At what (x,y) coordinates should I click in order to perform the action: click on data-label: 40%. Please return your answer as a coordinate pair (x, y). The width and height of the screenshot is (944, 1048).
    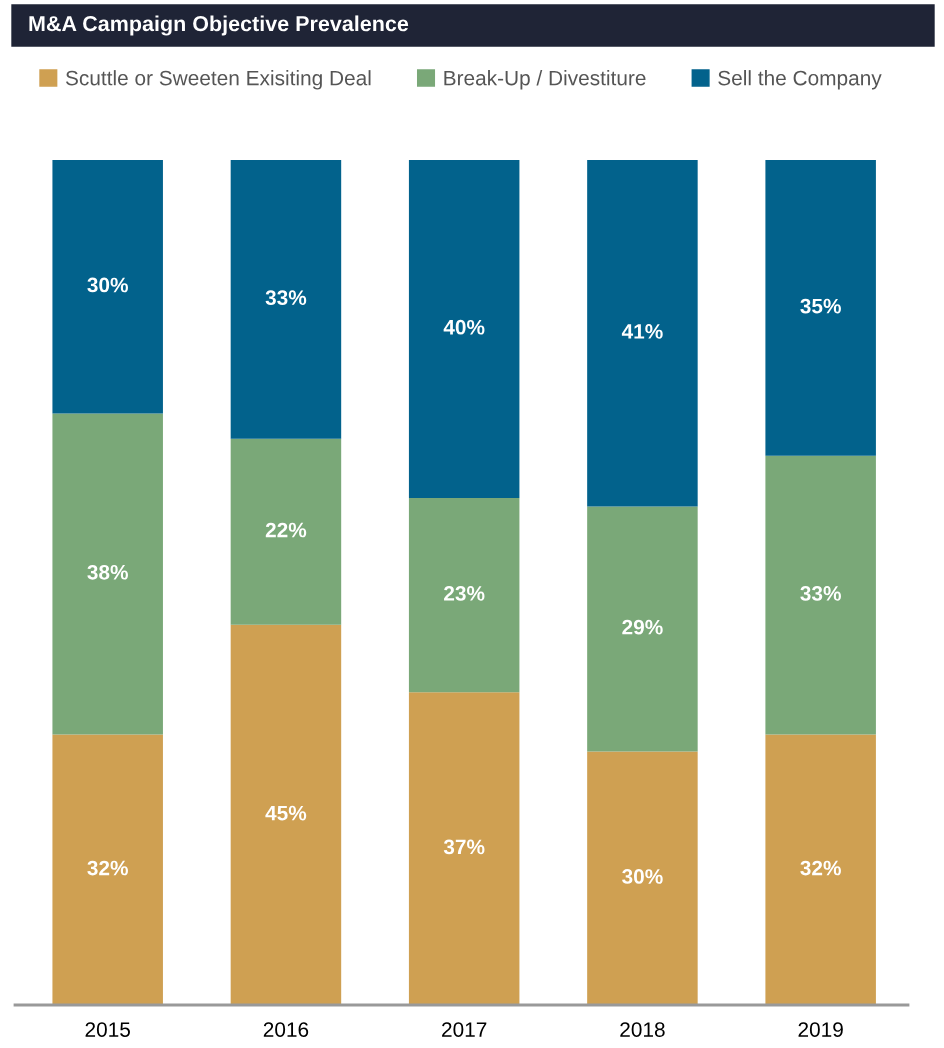
    Looking at the image, I should click on (464, 327).